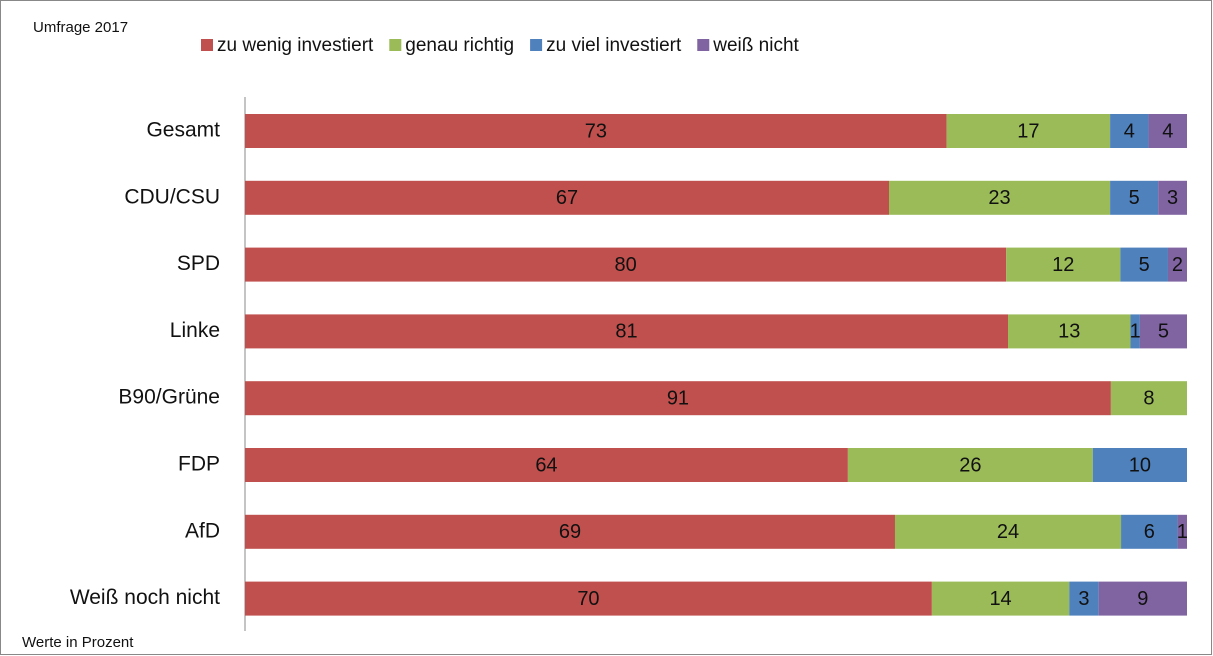 This screenshot has width=1213, height=656. I want to click on category-label: CDU/CSU, so click(172, 196).